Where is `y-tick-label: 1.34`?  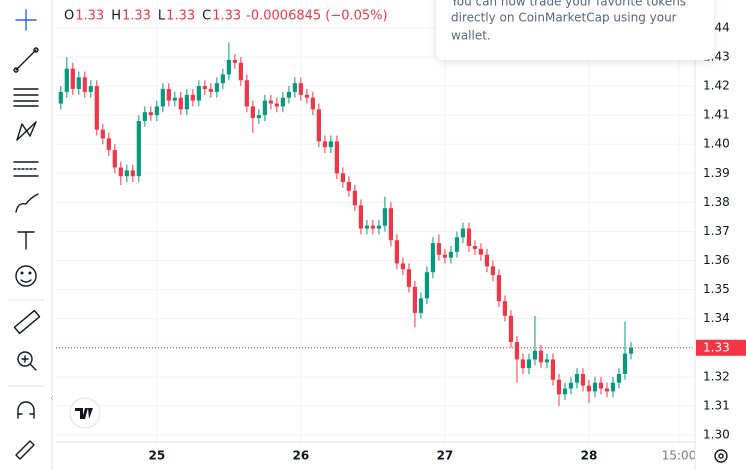
y-tick-label: 1.34 is located at coordinates (716, 318).